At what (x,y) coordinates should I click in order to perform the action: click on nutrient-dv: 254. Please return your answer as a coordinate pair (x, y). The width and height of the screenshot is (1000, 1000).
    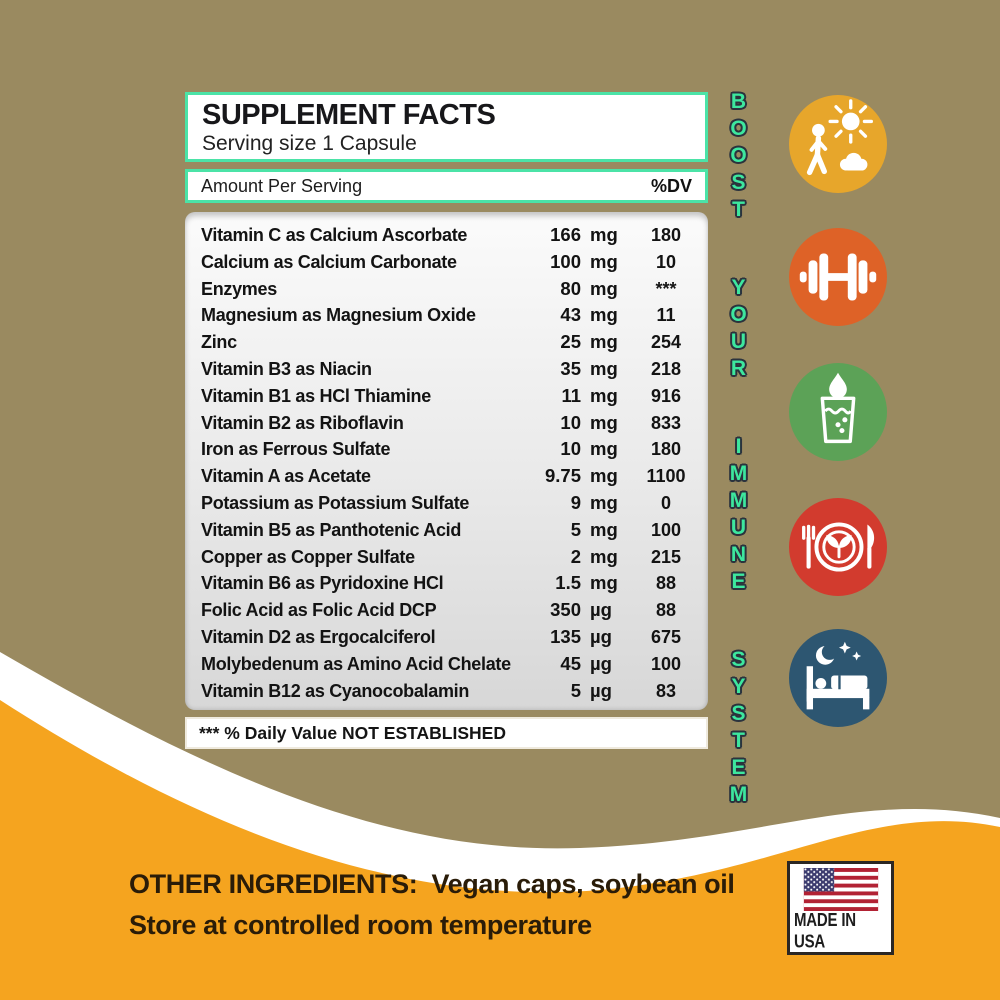
    Looking at the image, I should click on (666, 342).